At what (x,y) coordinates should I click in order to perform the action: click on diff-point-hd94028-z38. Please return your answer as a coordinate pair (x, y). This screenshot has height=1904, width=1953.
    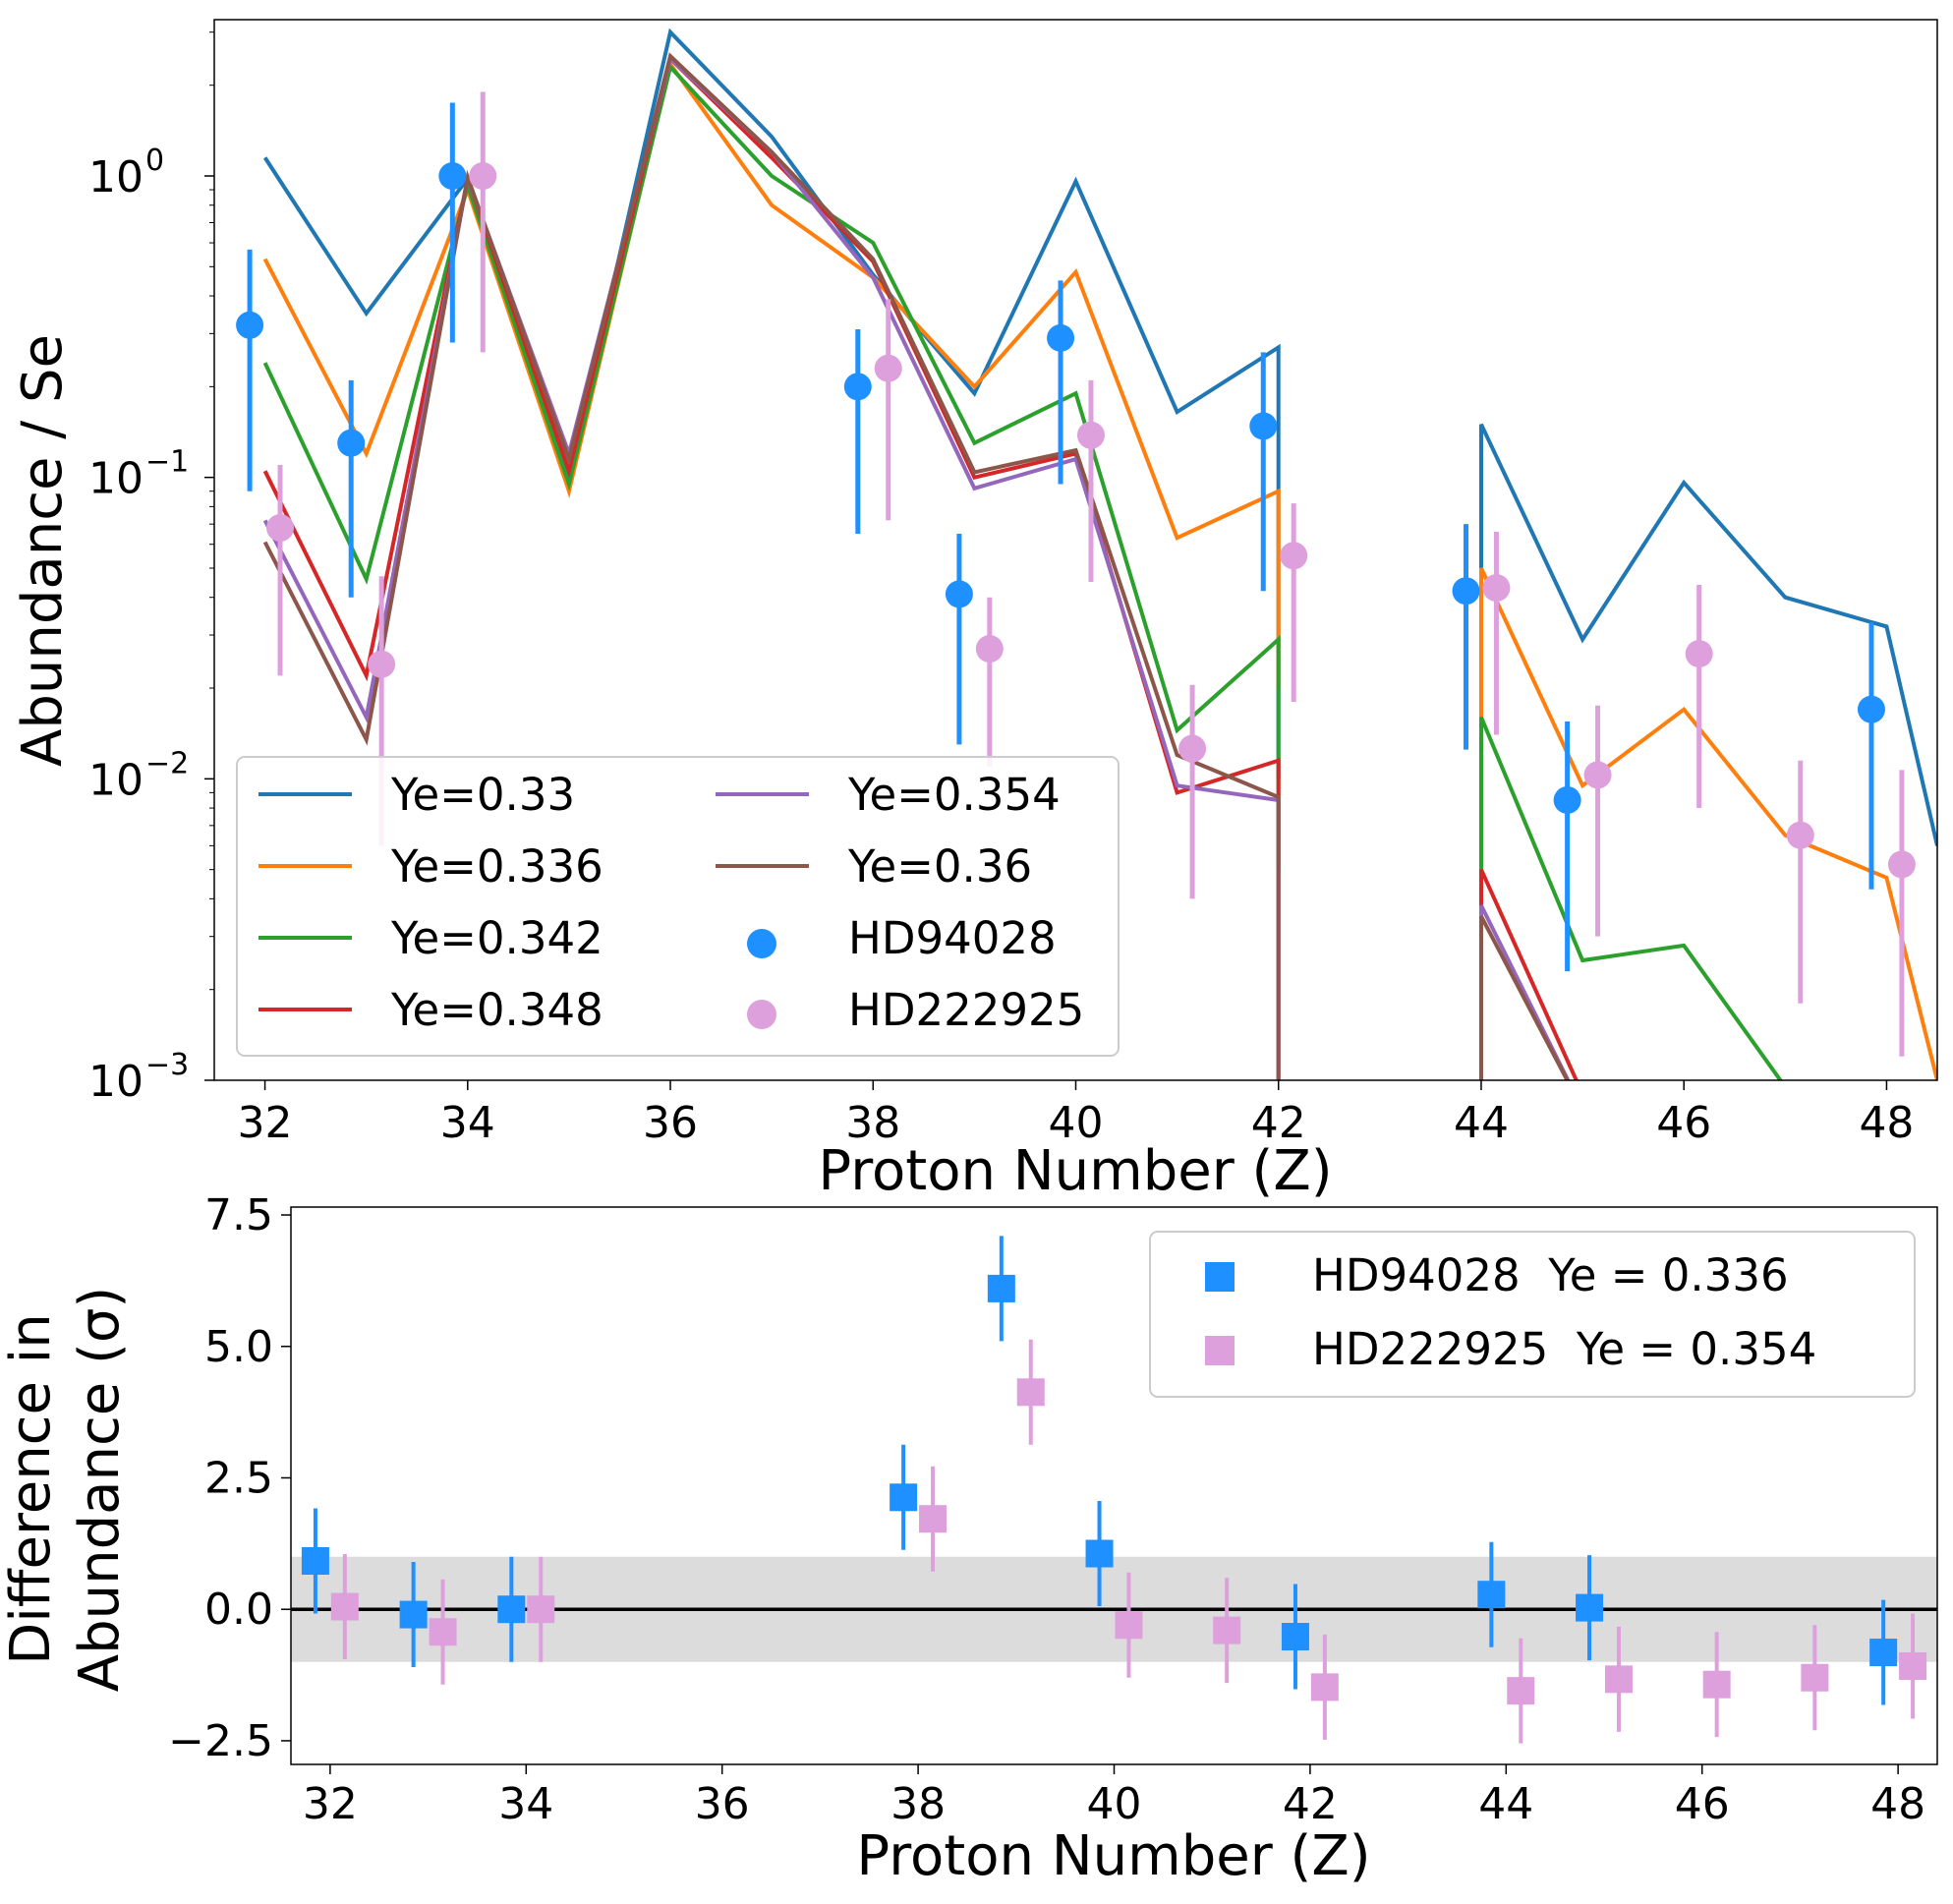
    Looking at the image, I should click on (904, 1497).